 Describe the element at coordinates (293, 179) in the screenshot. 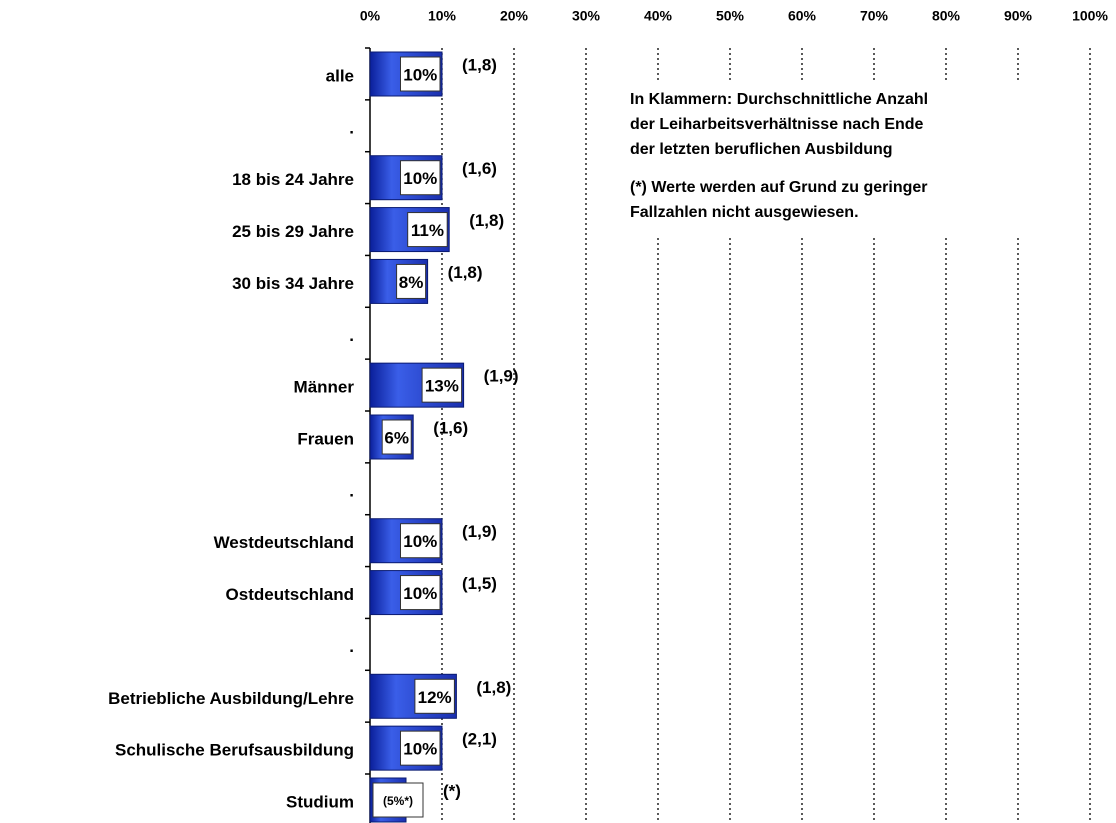

I see `category-label: 18 bis 24 Jahre` at that location.